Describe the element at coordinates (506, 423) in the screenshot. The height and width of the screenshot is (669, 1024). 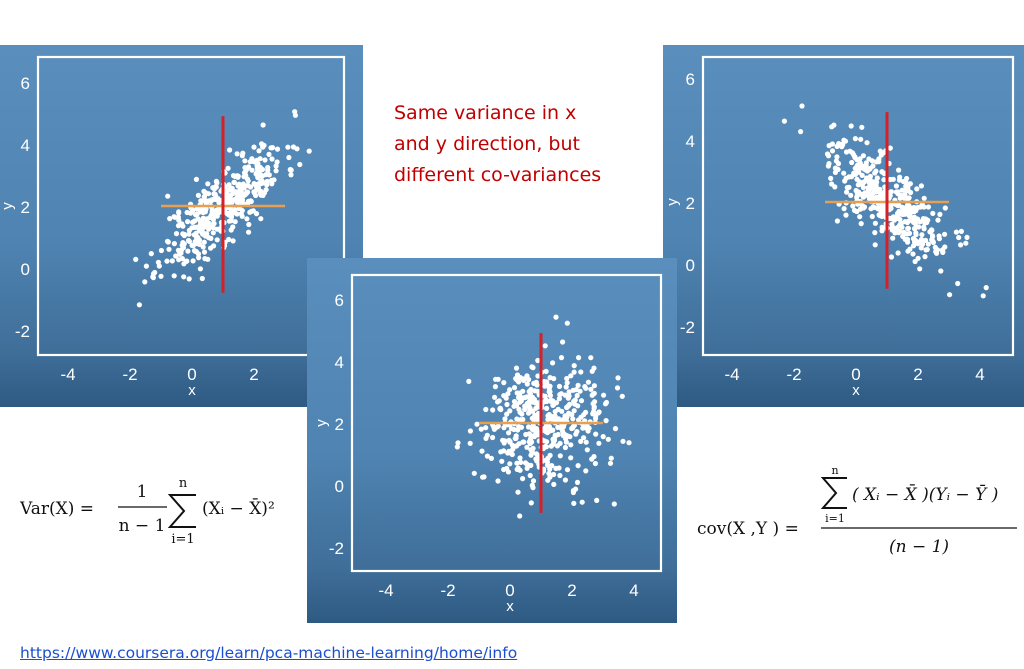
I see `plot-frame` at that location.